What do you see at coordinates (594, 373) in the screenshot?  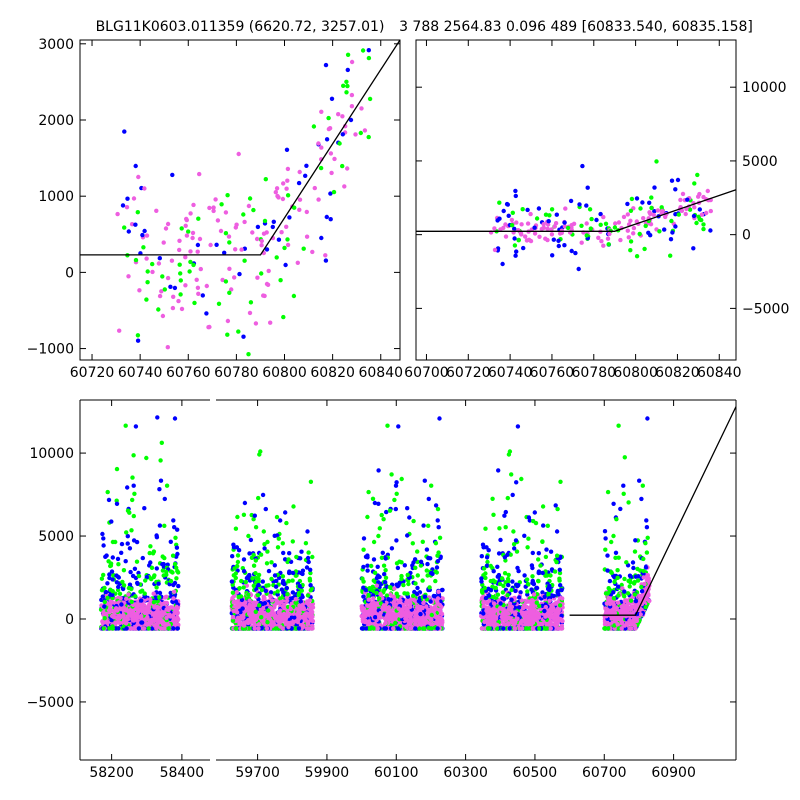 I see `x-tick-label: 60780` at bounding box center [594, 373].